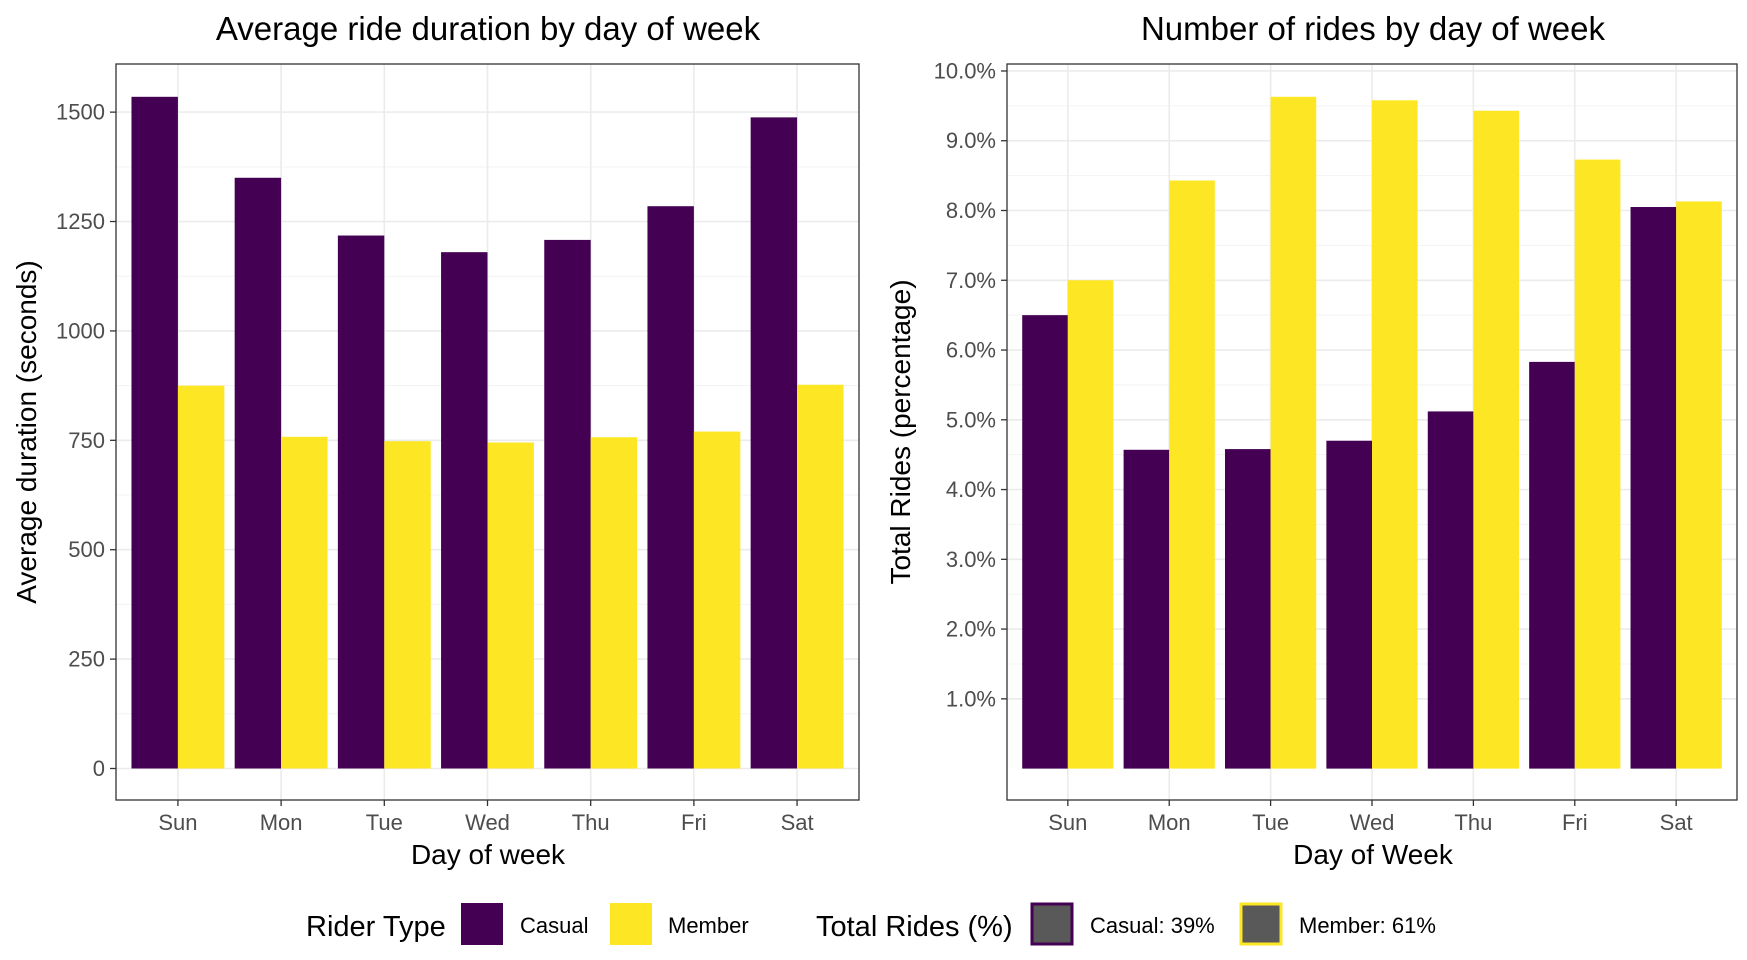  I want to click on rides-y-tick-label: 3.0%, so click(971, 559).